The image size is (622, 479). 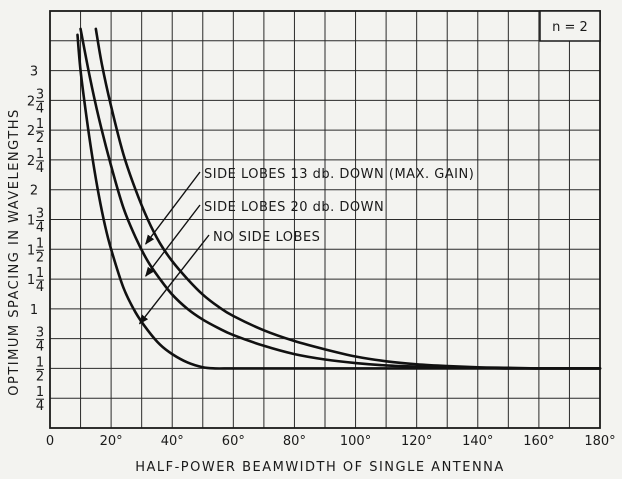 I want to click on x-tick-label: 0, so click(x=50, y=441).